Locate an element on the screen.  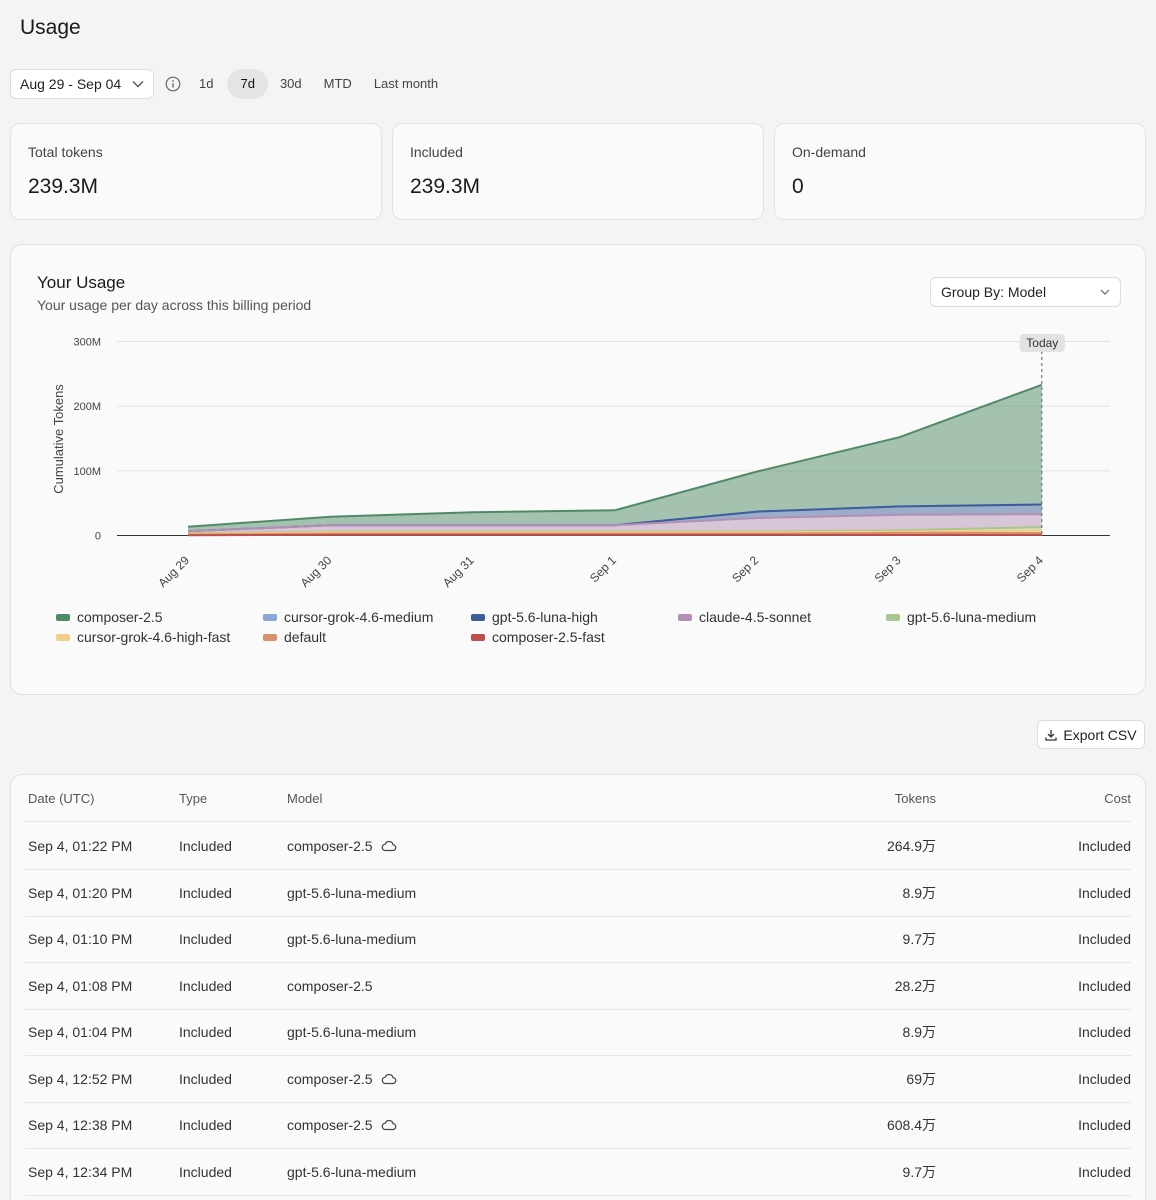
included-card: Included 239.3M is located at coordinates (578, 171).